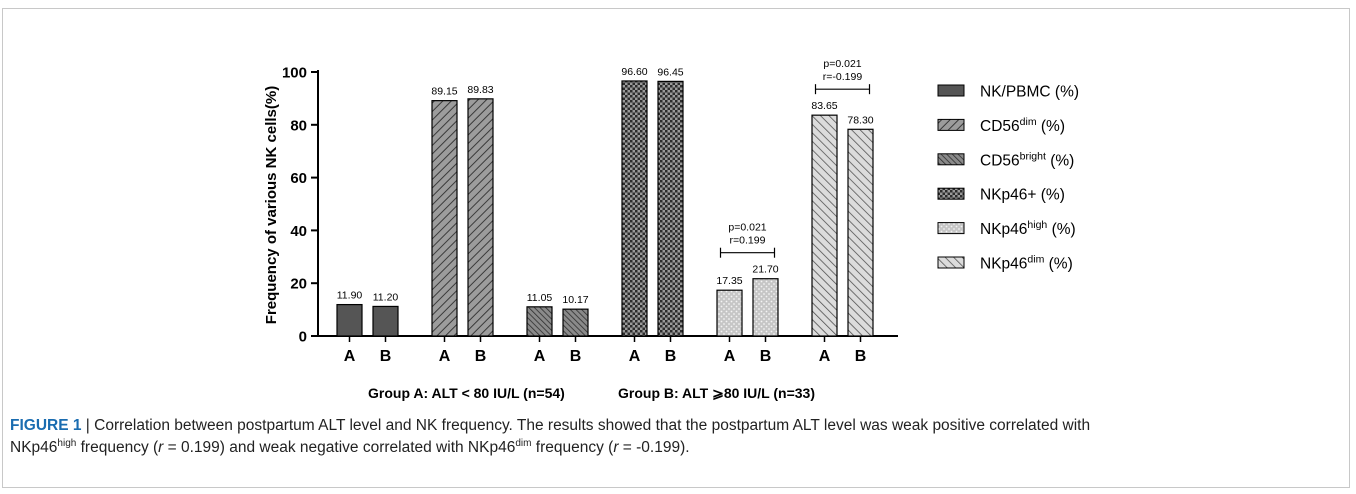 Image resolution: width=1356 pixels, height=494 pixels. I want to click on legend-label: CD56dim (%), so click(1022, 125).